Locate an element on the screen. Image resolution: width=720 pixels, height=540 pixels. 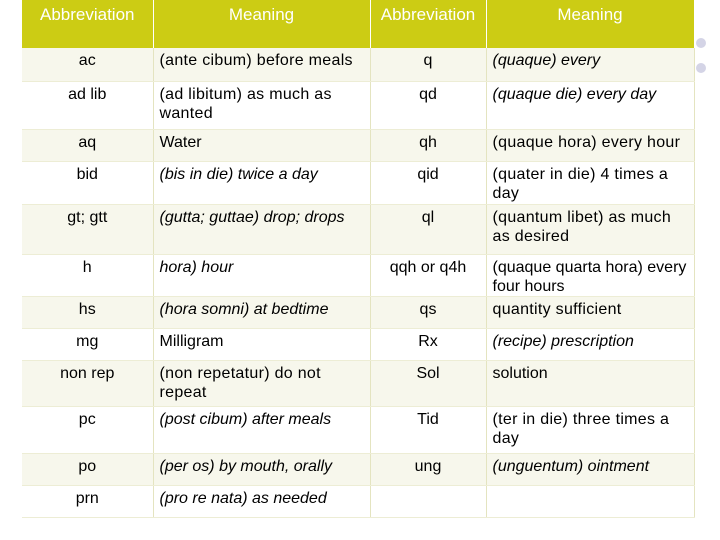
header-abbreviation-2: Abbreviation is located at coordinates (428, 24).